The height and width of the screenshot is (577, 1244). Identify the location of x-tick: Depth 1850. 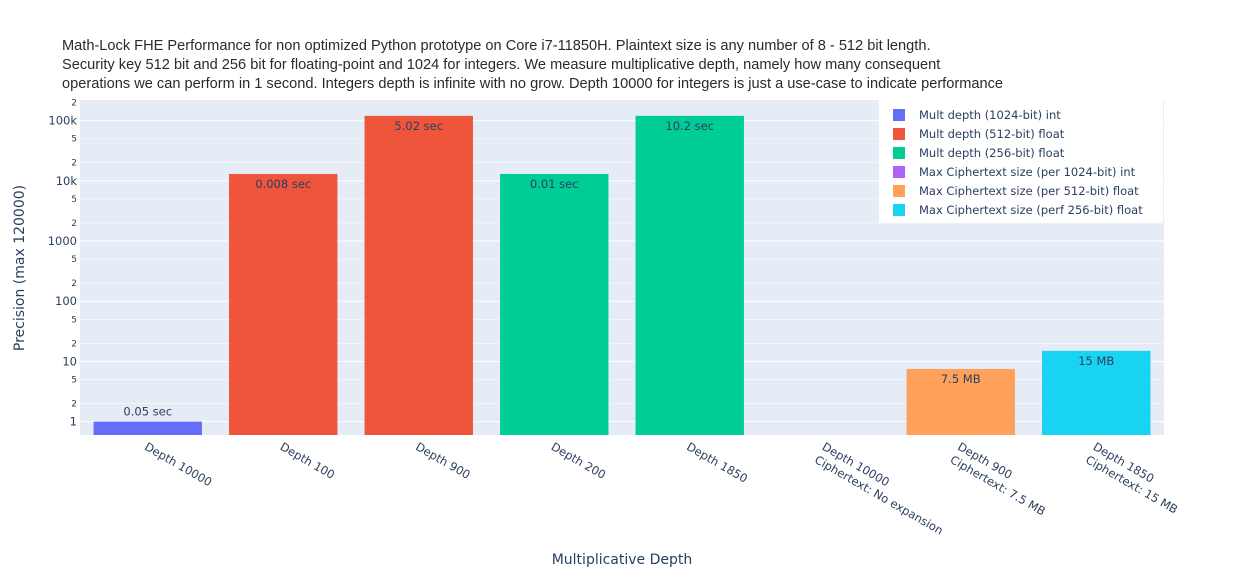
(717, 462).